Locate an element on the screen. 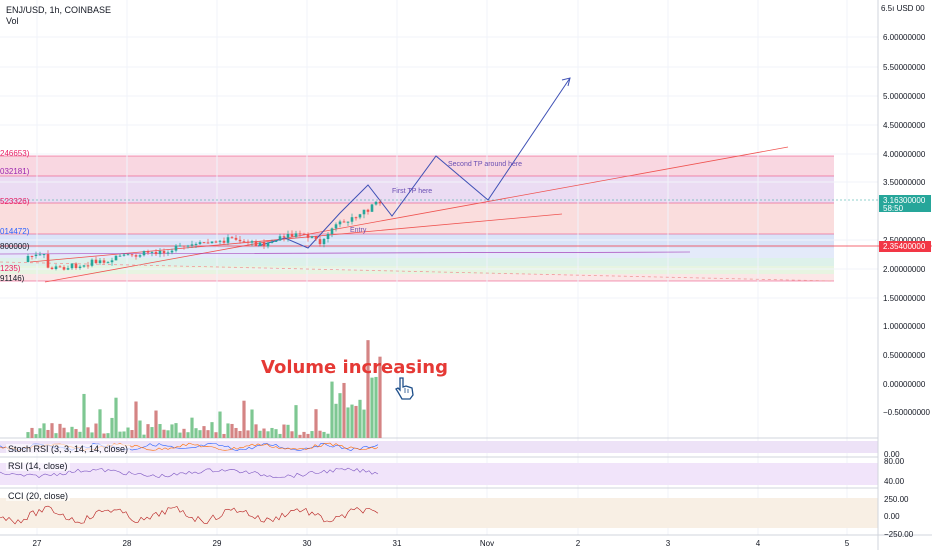 The width and height of the screenshot is (932, 550). zone-bottom is located at coordinates (417, 277).